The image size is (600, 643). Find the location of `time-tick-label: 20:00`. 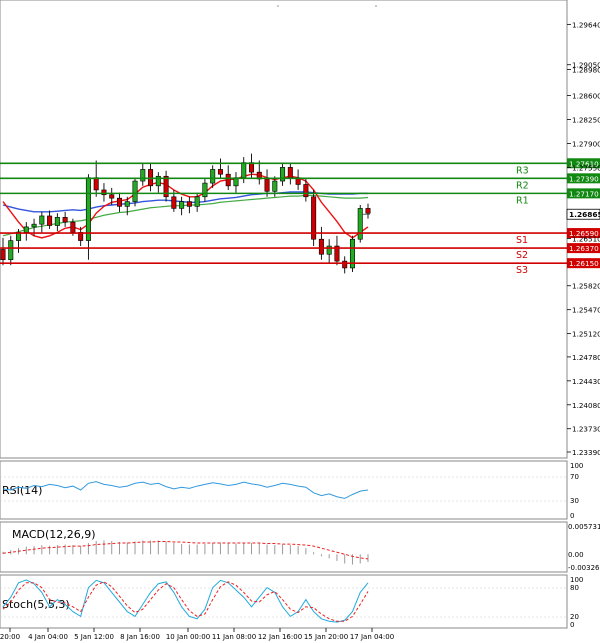

time-tick-label: 20:00 is located at coordinates (10, 637).